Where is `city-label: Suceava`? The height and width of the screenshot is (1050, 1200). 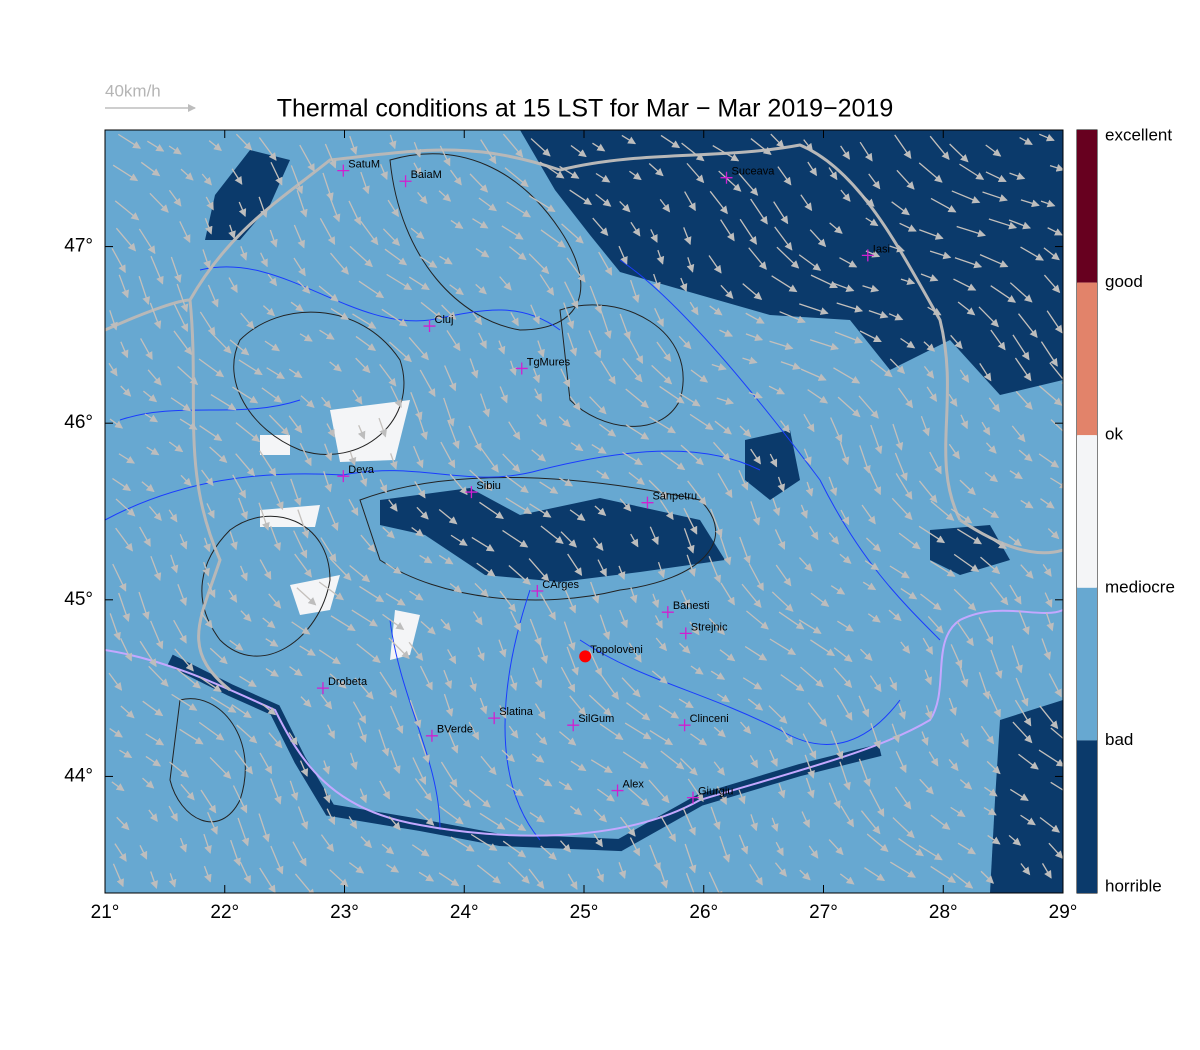 city-label: Suceava is located at coordinates (754, 172).